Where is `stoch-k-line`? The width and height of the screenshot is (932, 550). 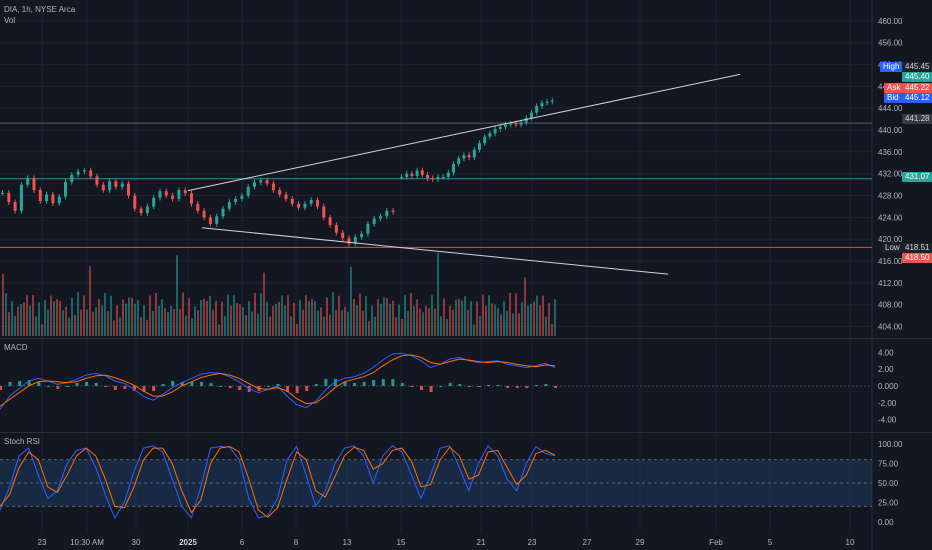 stoch-k-line is located at coordinates (278, 481).